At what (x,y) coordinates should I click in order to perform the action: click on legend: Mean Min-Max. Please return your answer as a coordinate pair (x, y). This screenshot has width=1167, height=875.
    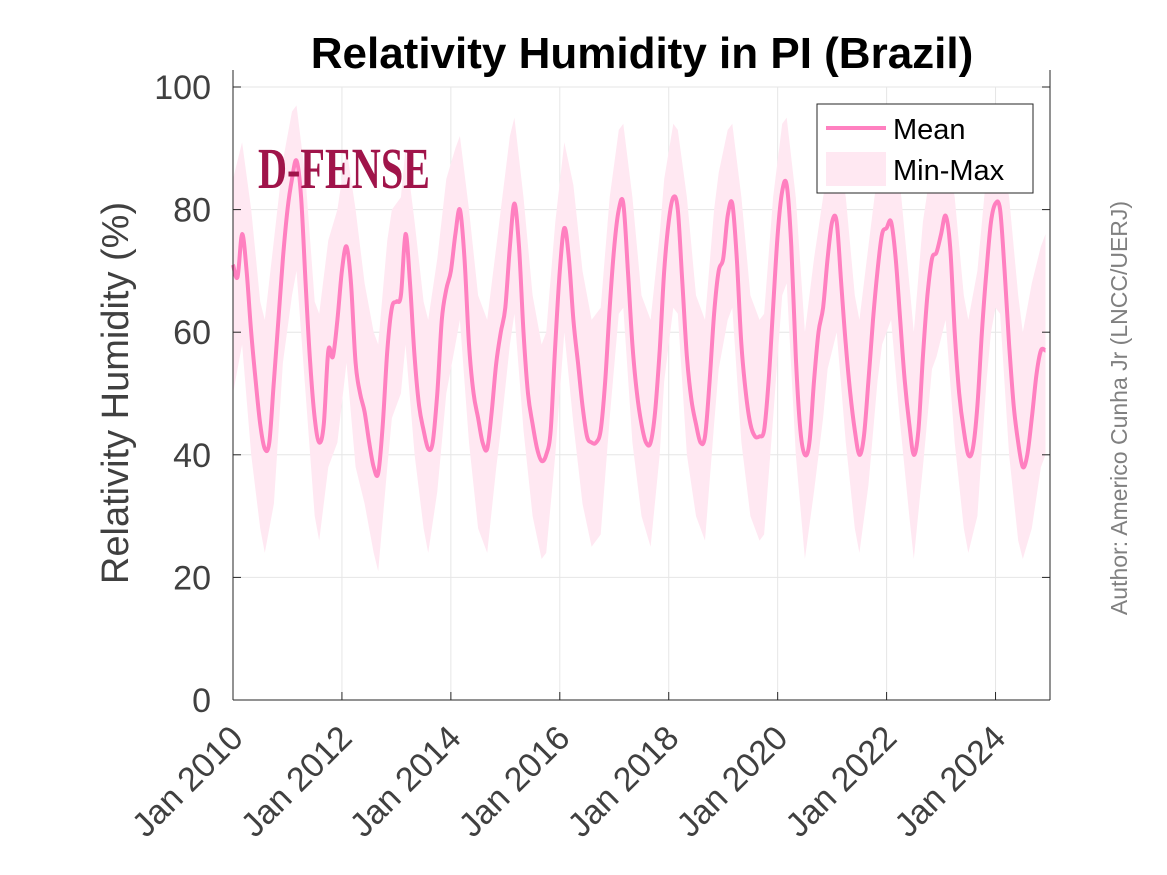
    Looking at the image, I should click on (925, 148).